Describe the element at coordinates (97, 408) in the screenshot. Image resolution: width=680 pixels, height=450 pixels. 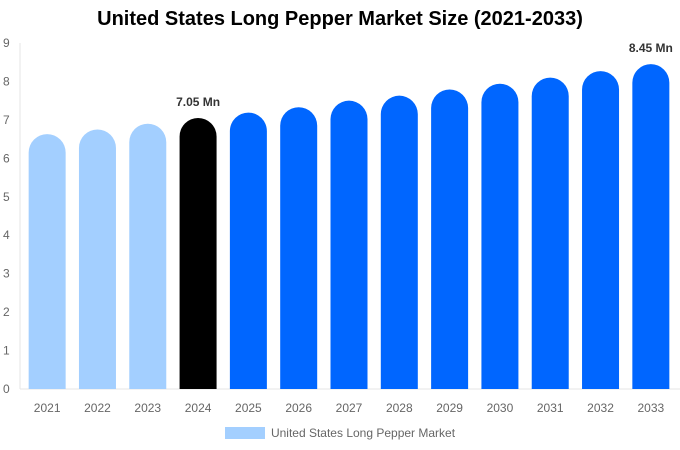
I see `x-tick-label: 2022` at that location.